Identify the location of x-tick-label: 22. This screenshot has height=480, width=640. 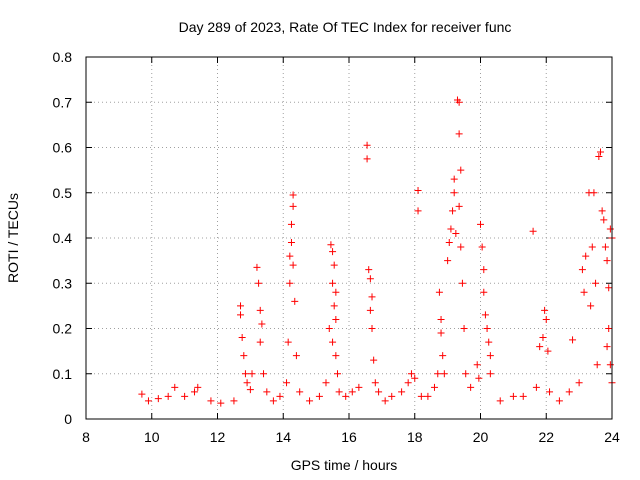
(546, 437).